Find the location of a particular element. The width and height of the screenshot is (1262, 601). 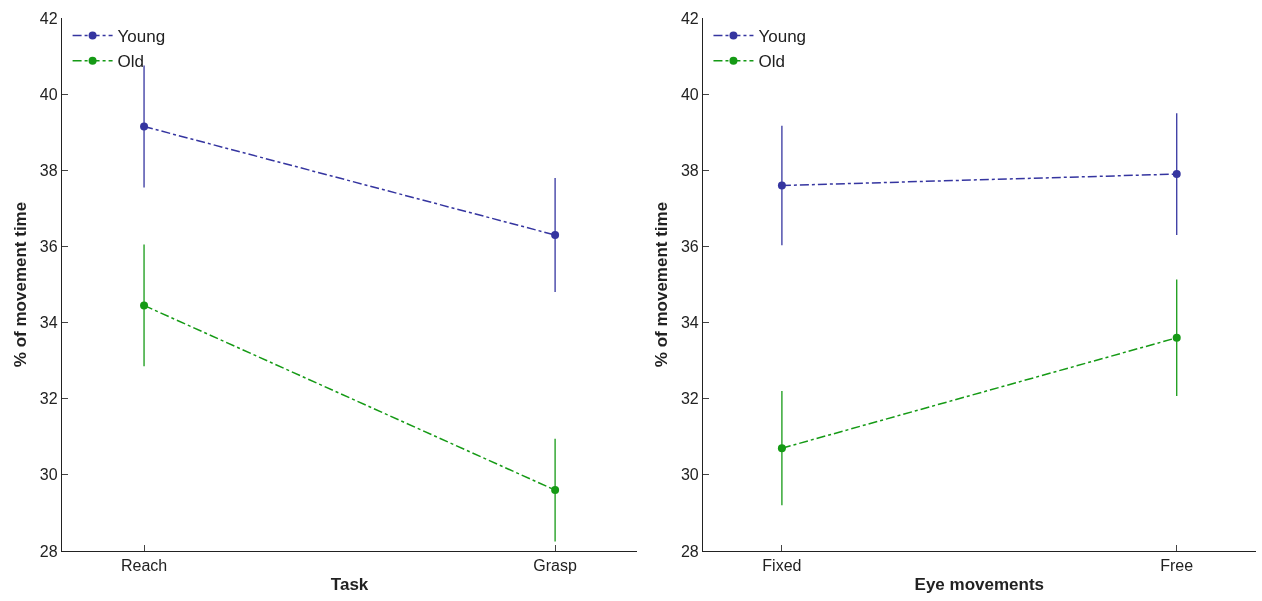

x-tick-label: Grasp is located at coordinates (555, 566).